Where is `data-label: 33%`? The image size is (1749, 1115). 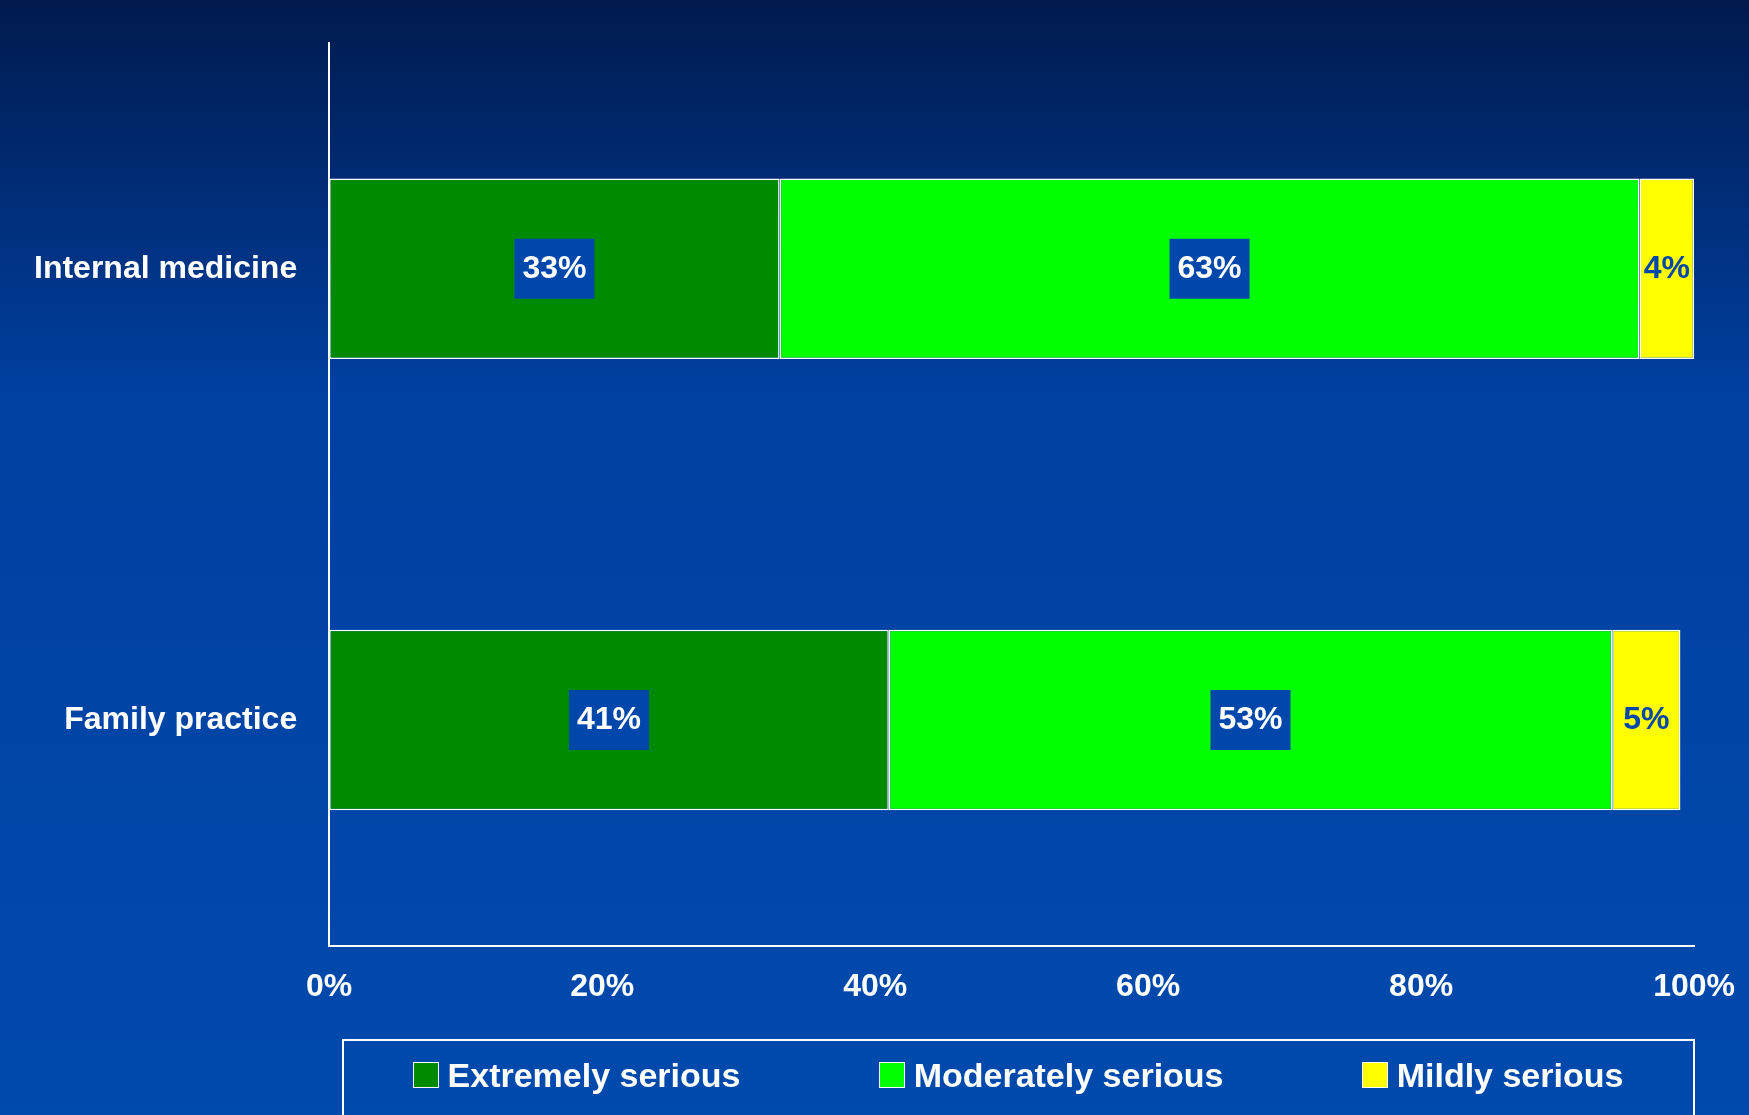 data-label: 33% is located at coordinates (554, 266).